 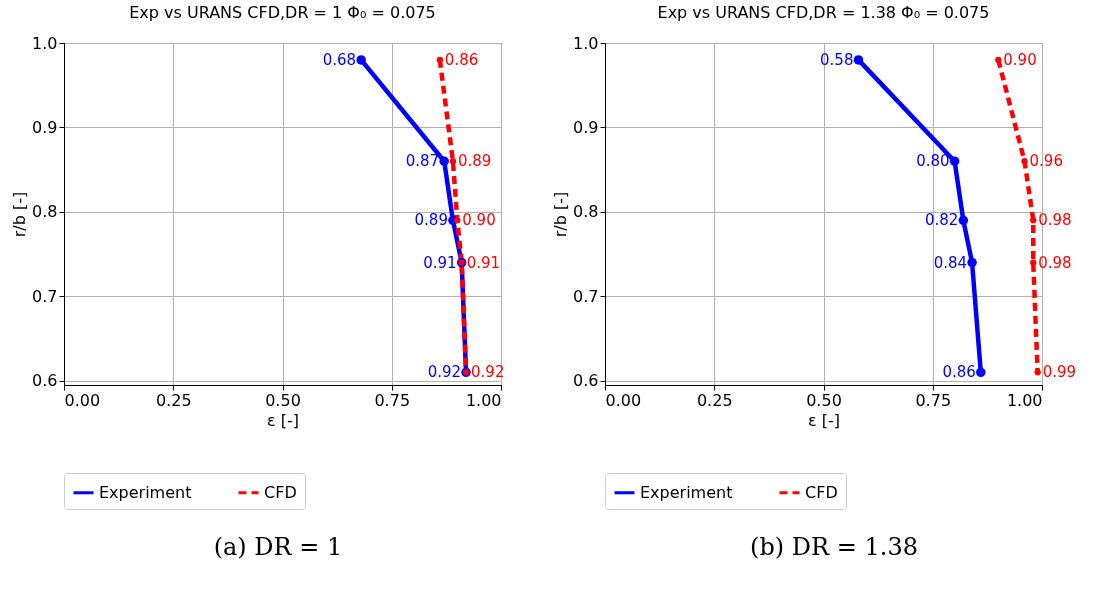 What do you see at coordinates (1046, 161) in the screenshot?
I see `annotation: 0.96` at bounding box center [1046, 161].